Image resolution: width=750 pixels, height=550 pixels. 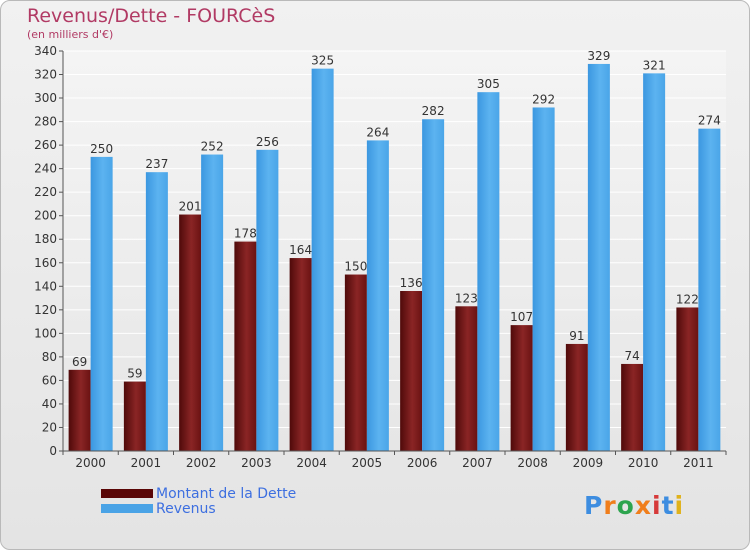 What do you see at coordinates (151, 16) in the screenshot?
I see `chart-title: Revenus/Dette - FOURCèS` at bounding box center [151, 16].